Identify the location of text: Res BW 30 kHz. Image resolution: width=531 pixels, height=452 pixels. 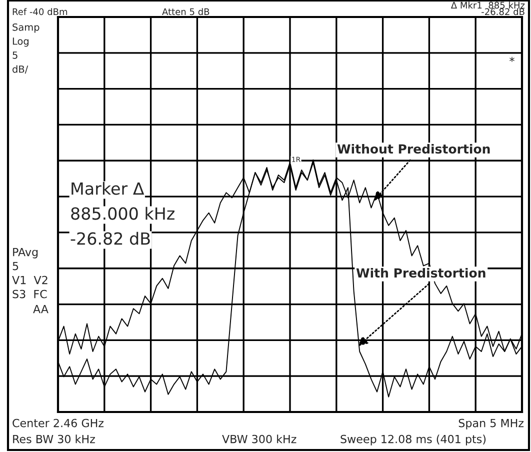
(54, 439).